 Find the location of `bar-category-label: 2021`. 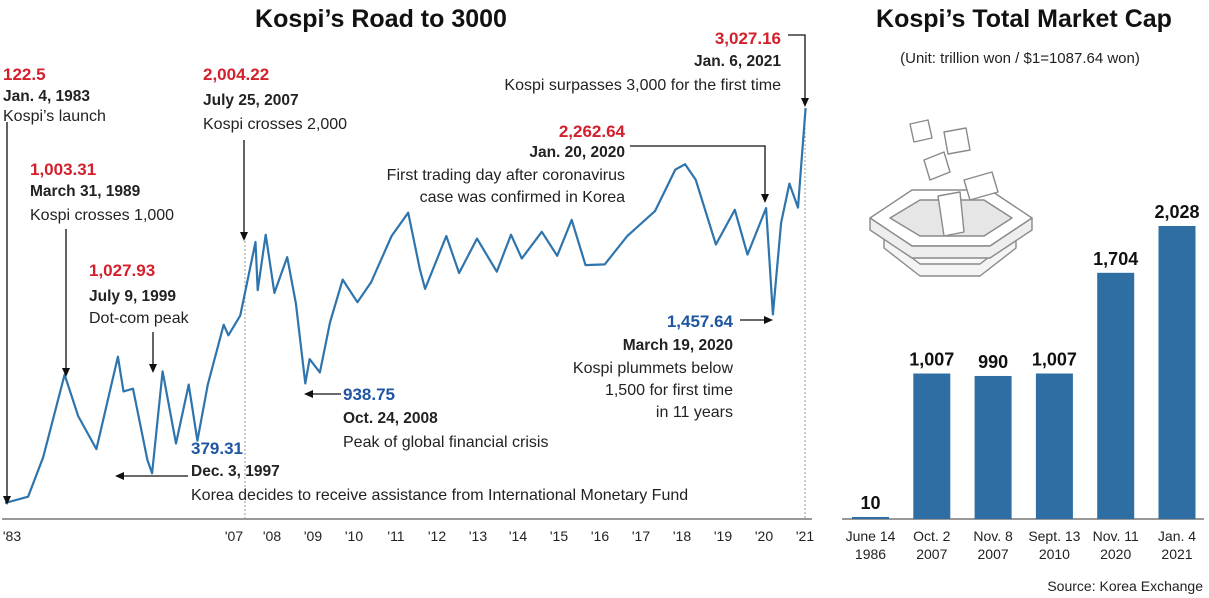

bar-category-label: 2021 is located at coordinates (1176, 554).